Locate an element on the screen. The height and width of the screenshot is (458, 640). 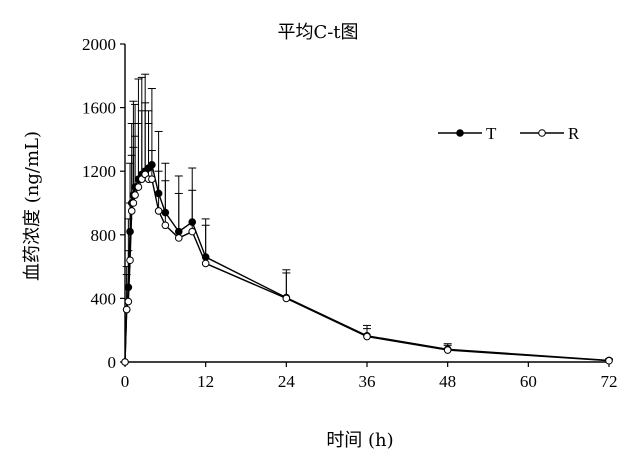
y-ticks: 0 400 800 1200 1600 2000 is located at coordinates (103, 203).